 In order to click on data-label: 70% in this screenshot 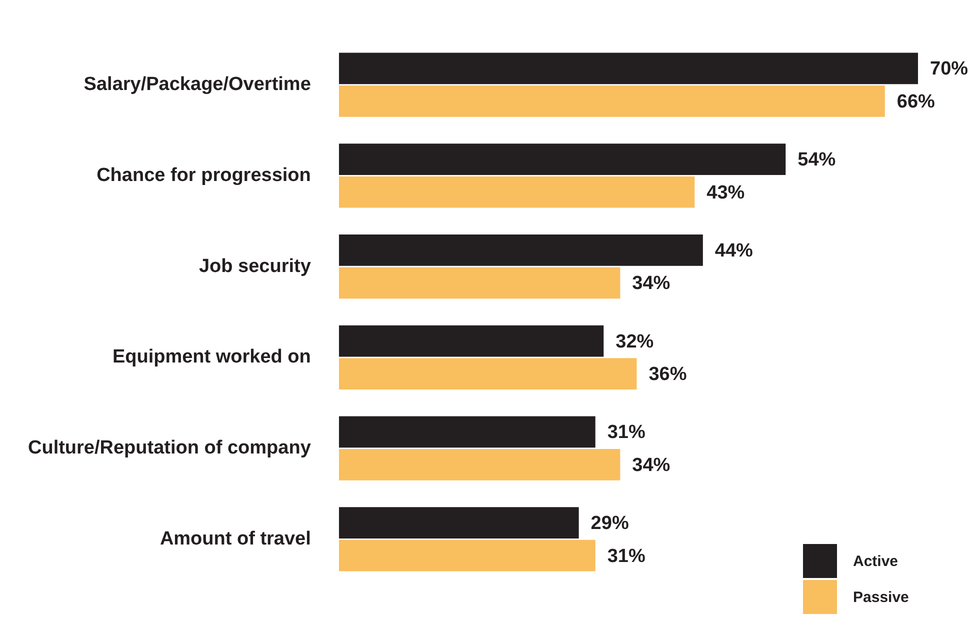, I will do `click(949, 69)`.